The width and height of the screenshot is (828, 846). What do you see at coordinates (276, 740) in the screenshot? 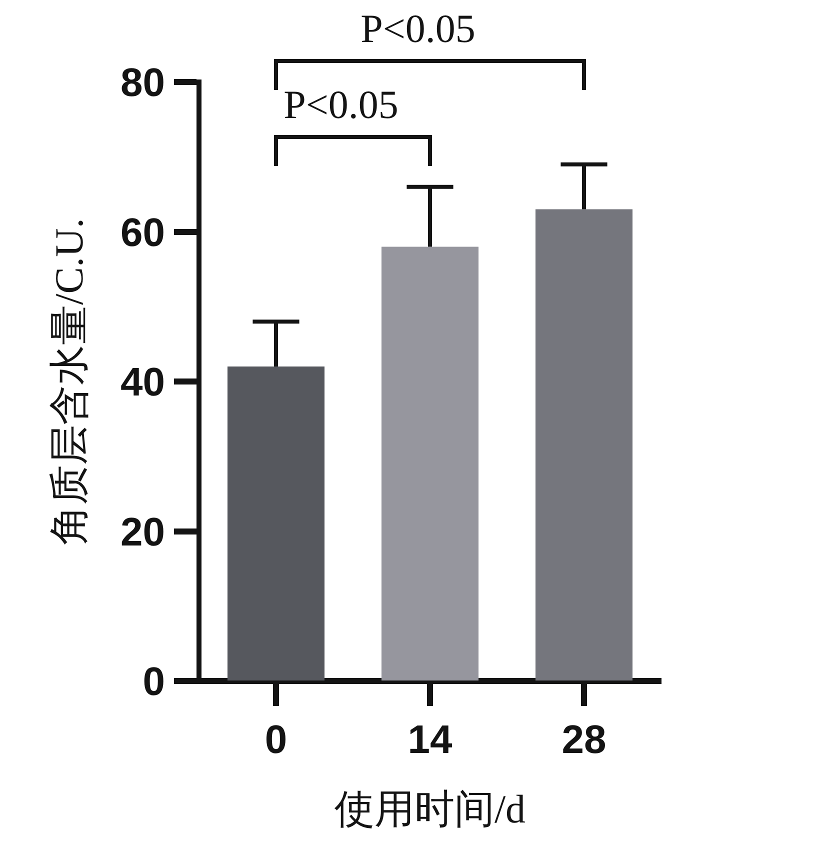
I see `x-tick-label: 0` at bounding box center [276, 740].